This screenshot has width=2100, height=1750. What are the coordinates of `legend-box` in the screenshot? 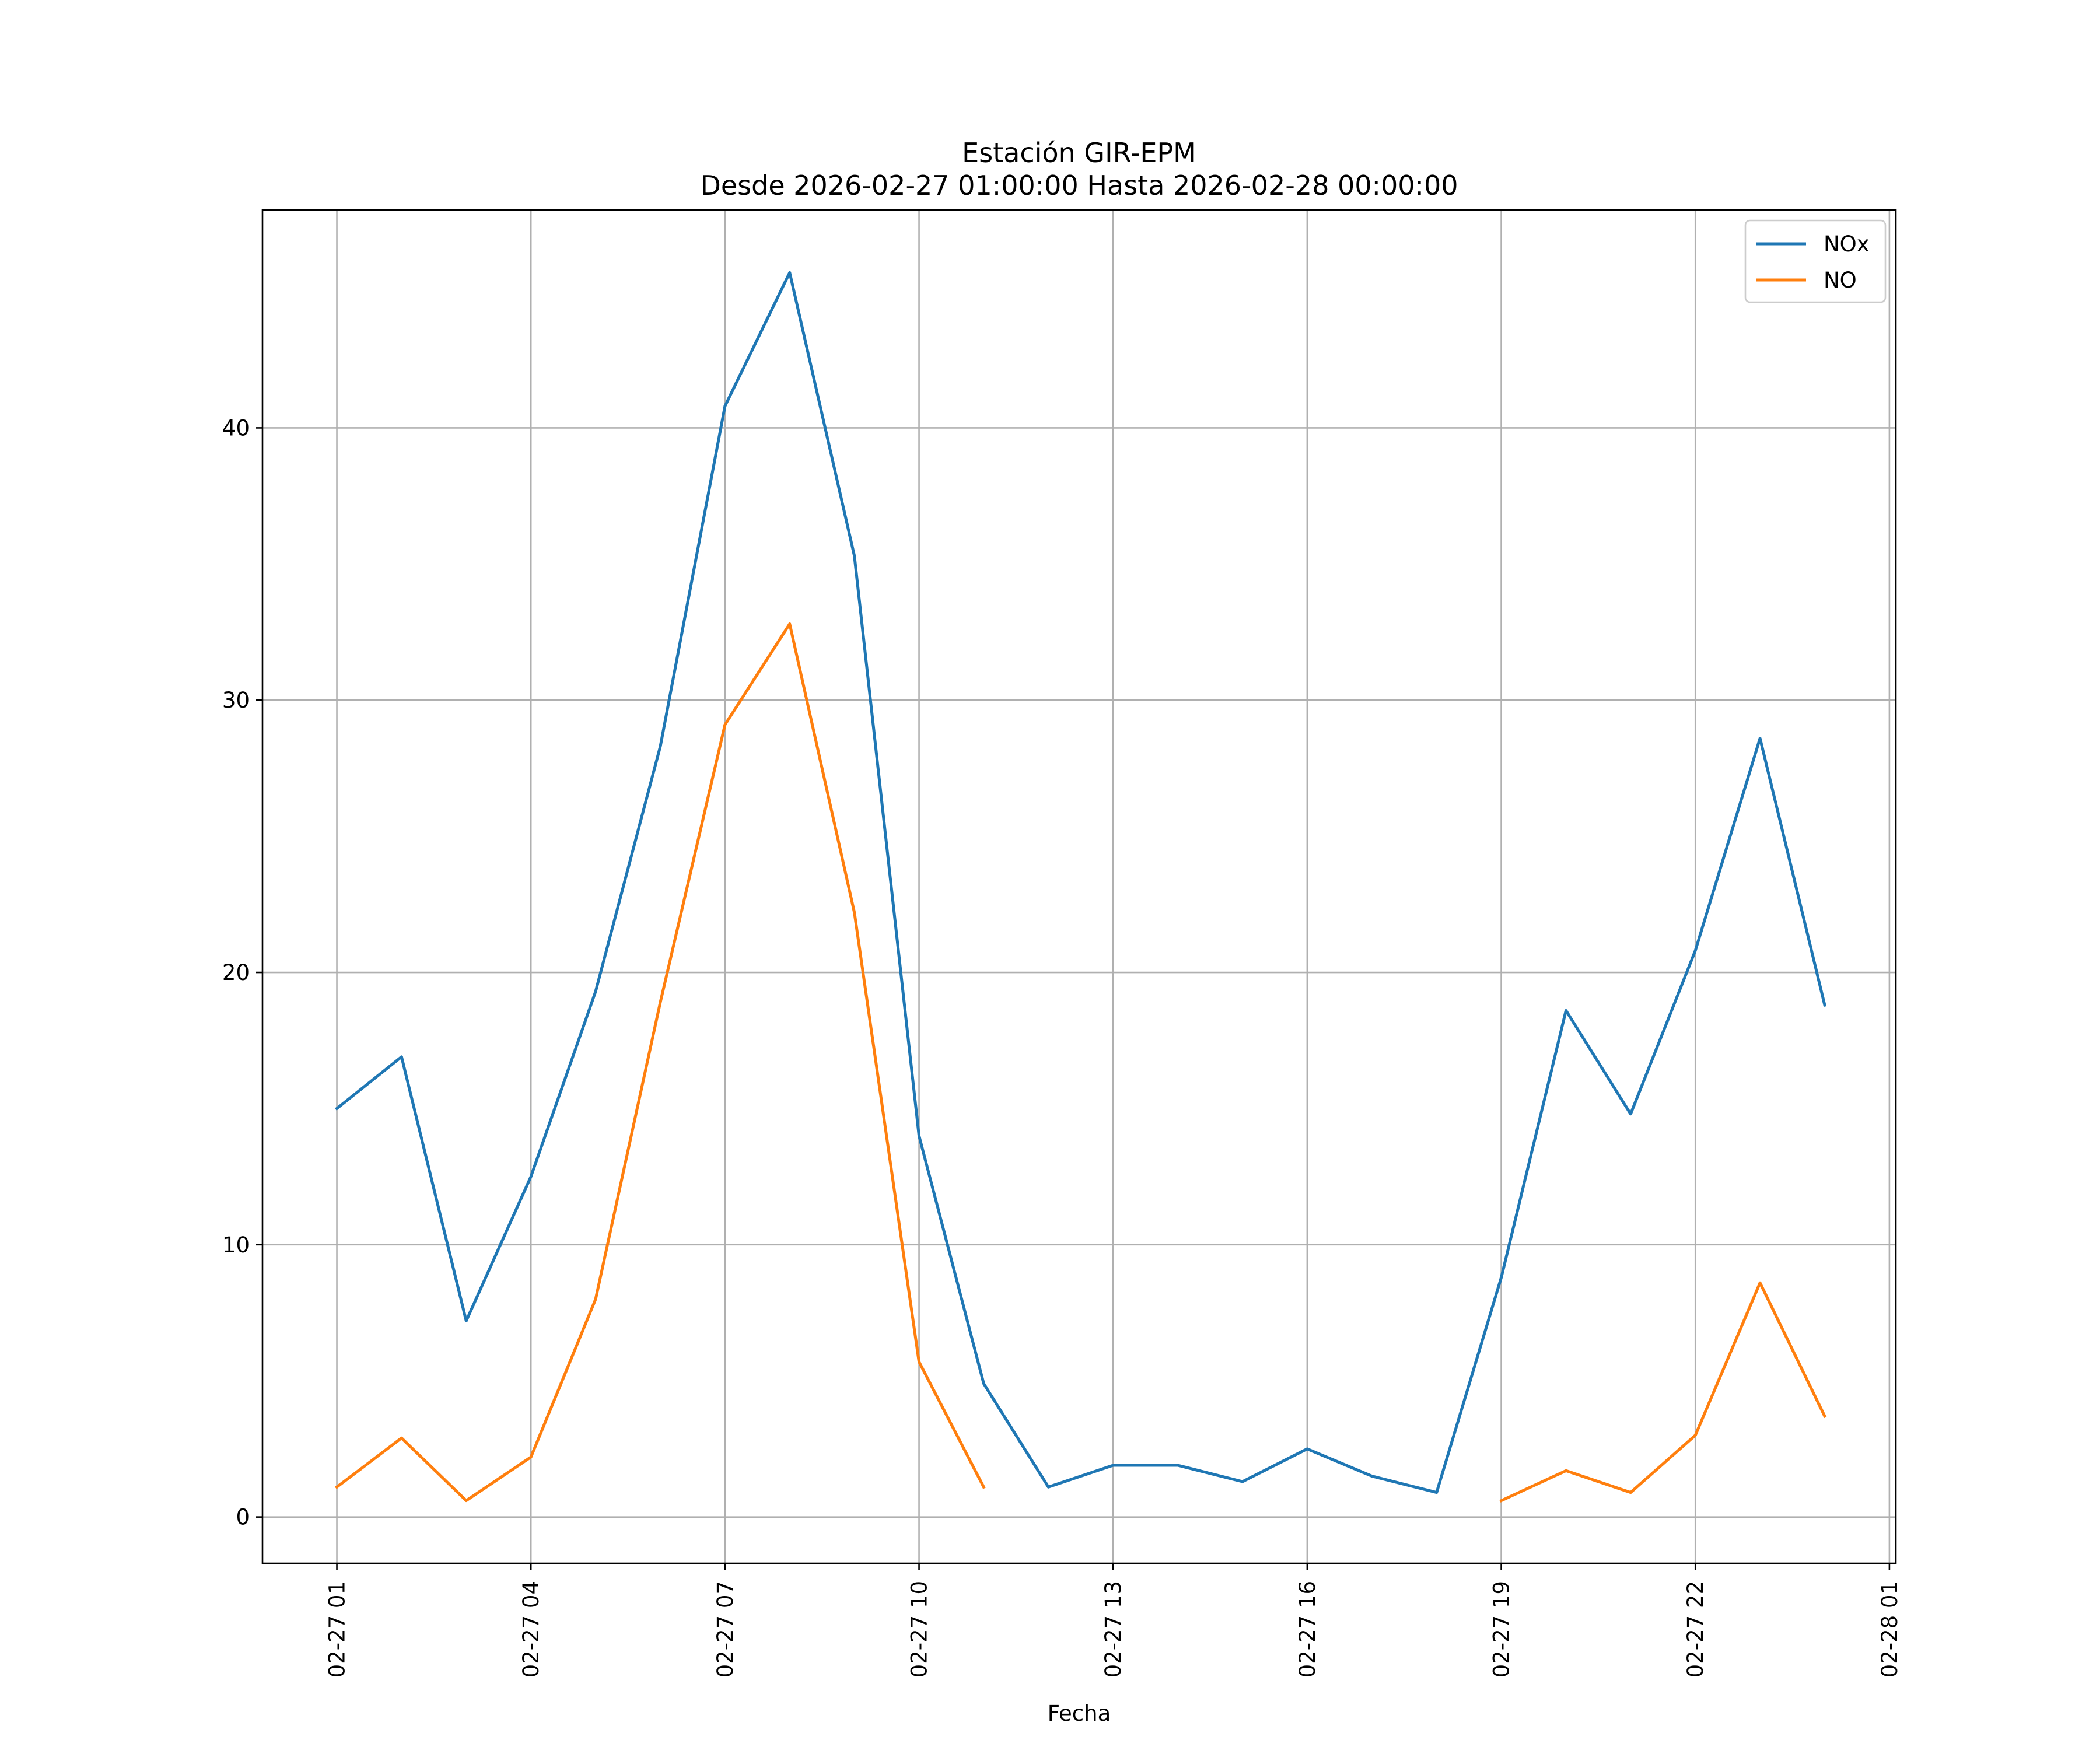 It's located at (1815, 261).